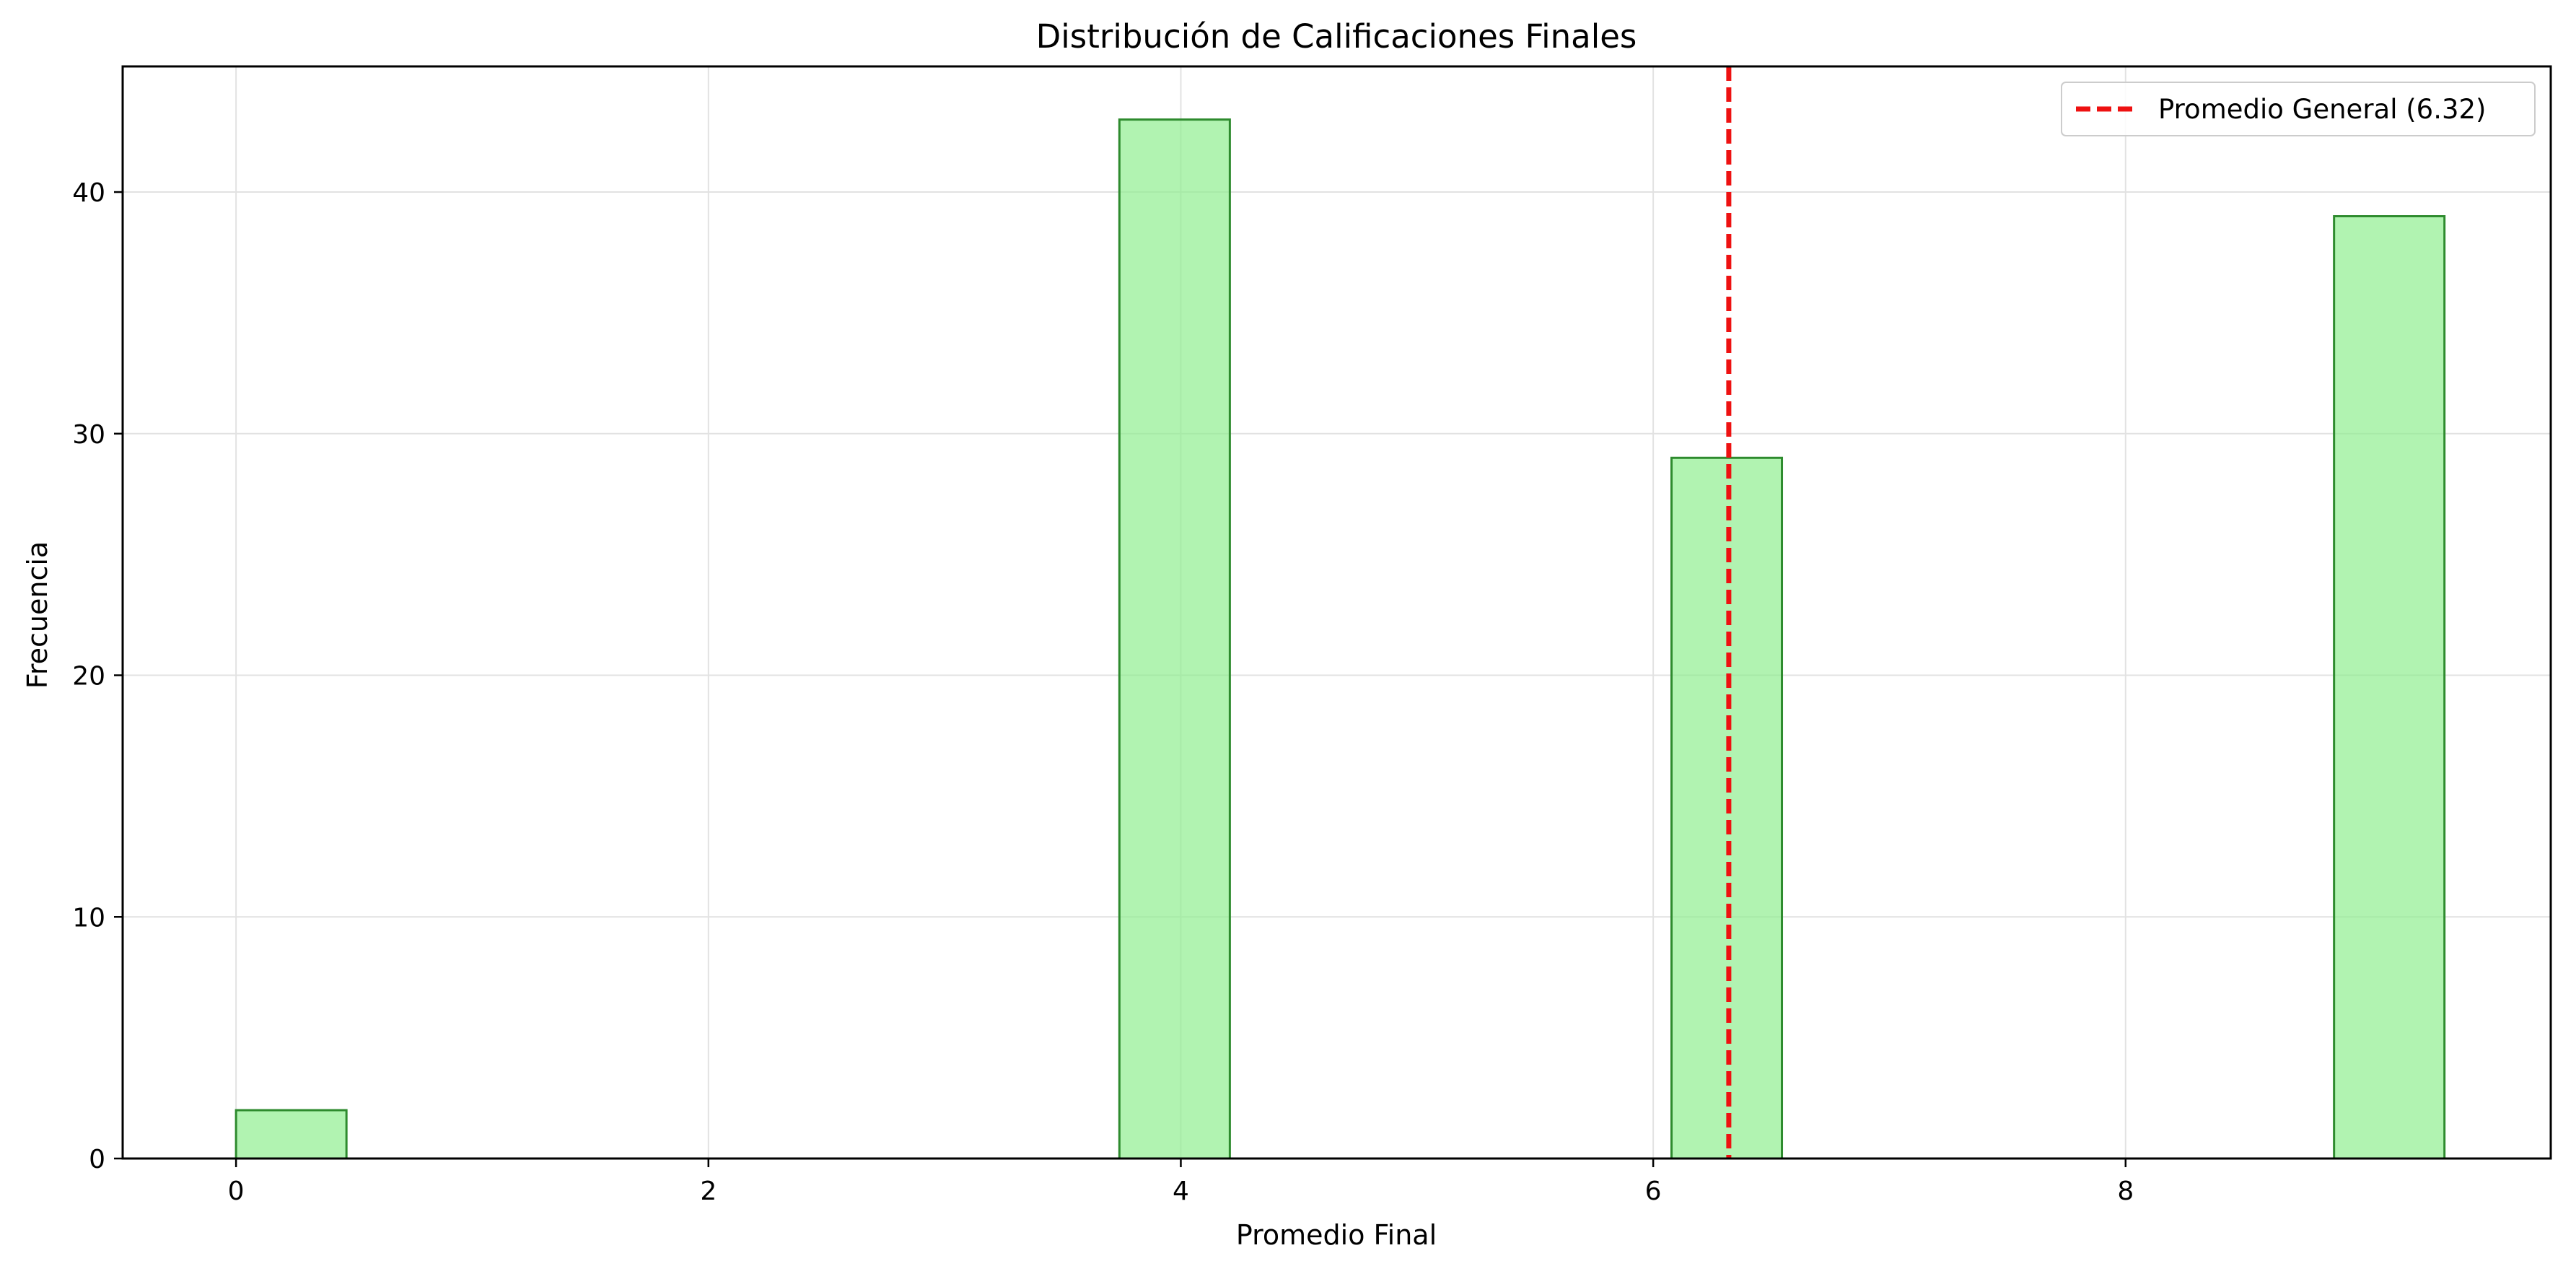 The image size is (2576, 1274). I want to click on y-tick-label: 30, so click(88, 435).